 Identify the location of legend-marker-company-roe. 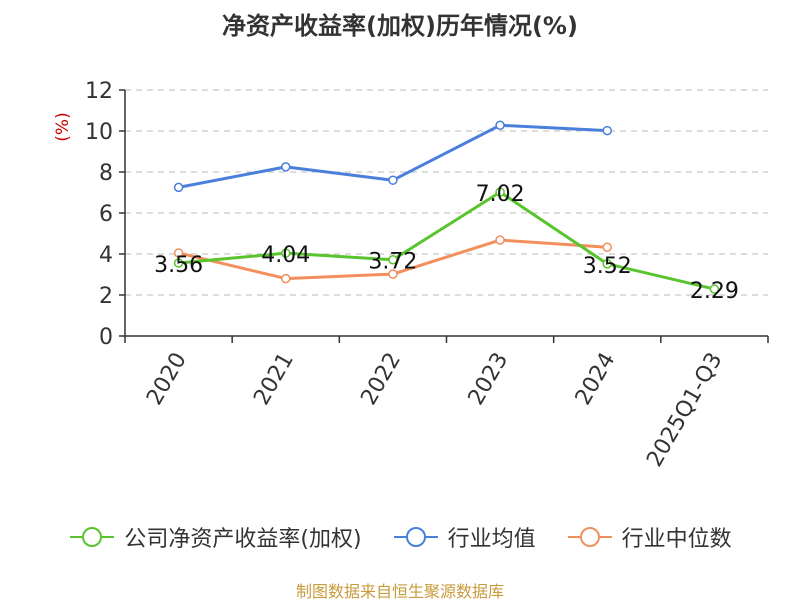
(92, 537).